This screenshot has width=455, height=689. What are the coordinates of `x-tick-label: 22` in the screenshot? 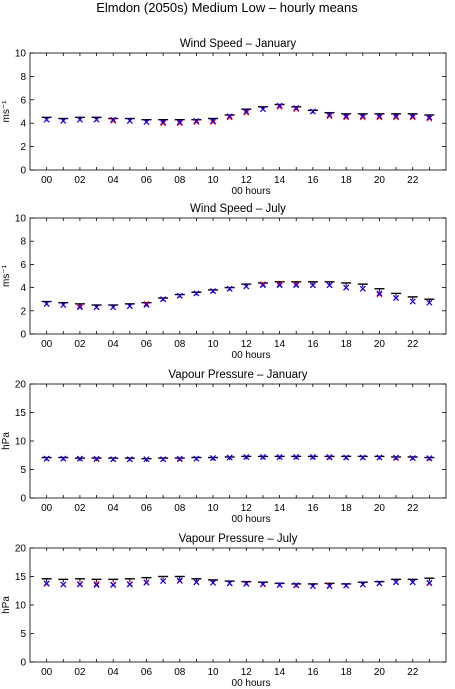 It's located at (413, 508).